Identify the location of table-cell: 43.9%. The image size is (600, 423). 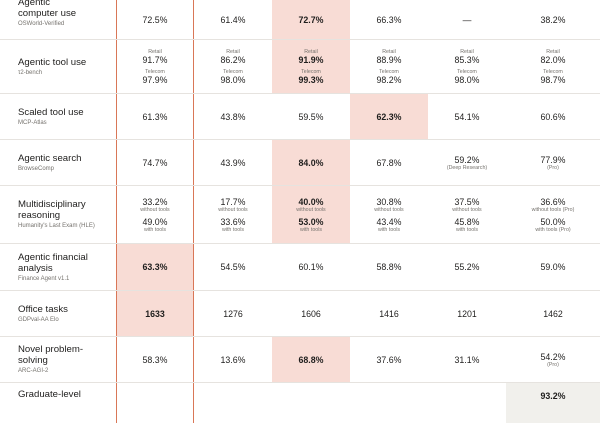
(233, 162).